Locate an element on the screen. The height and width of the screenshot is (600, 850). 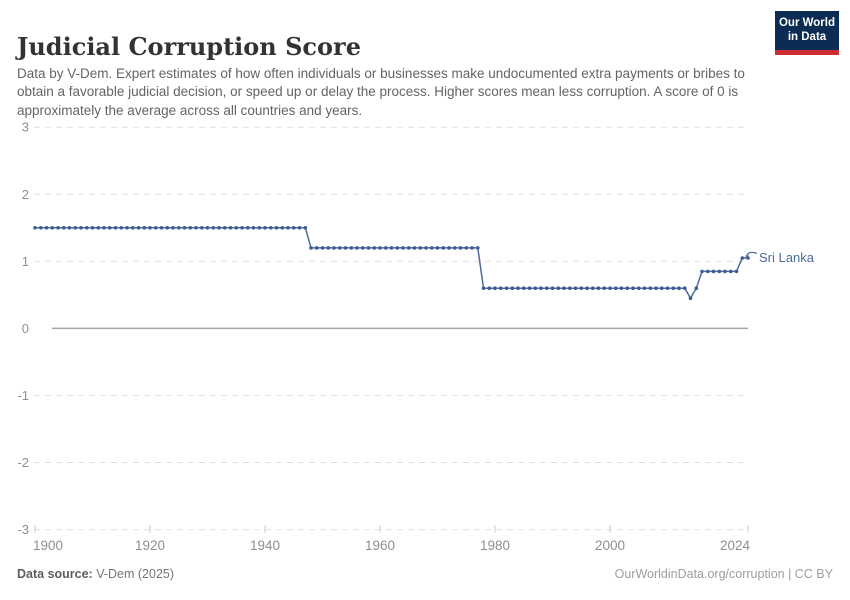
x-axis-tick-label: 2024 is located at coordinates (735, 545).